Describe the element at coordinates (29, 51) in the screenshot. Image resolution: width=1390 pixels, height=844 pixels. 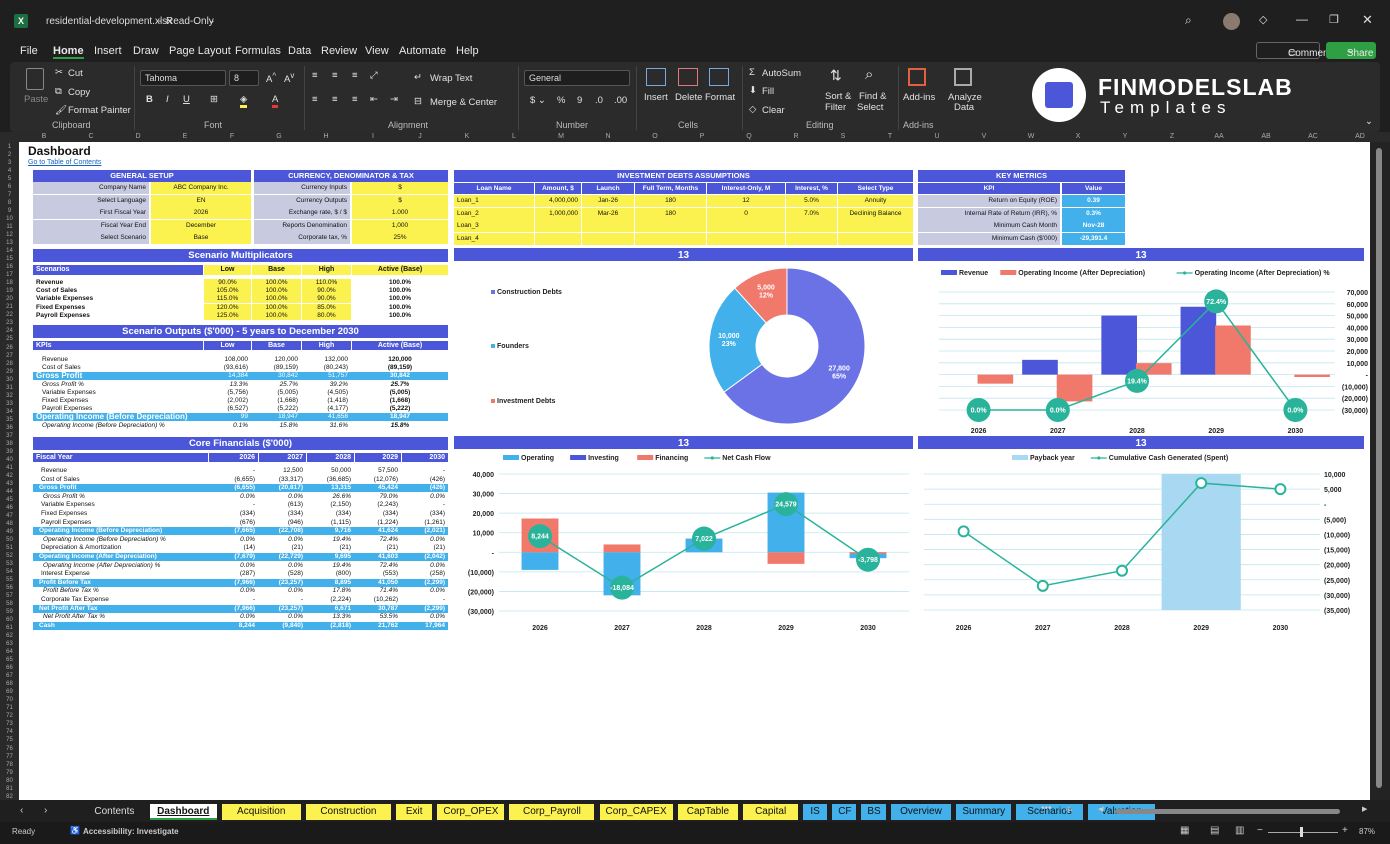
I see `menu-file: File` at that location.